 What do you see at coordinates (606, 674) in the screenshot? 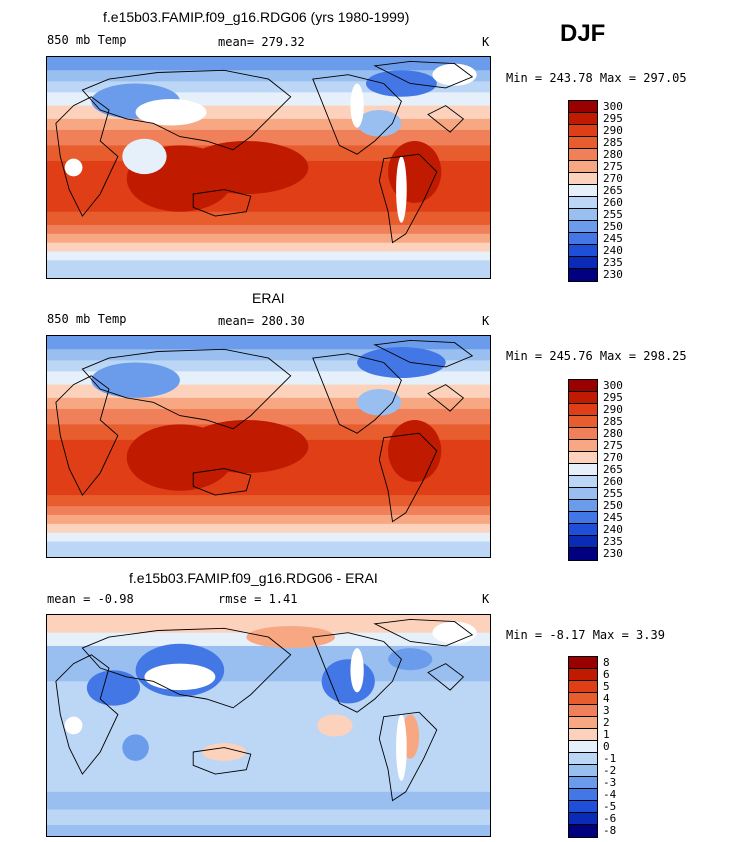
I see `colorbar-tick-label: 6` at bounding box center [606, 674].